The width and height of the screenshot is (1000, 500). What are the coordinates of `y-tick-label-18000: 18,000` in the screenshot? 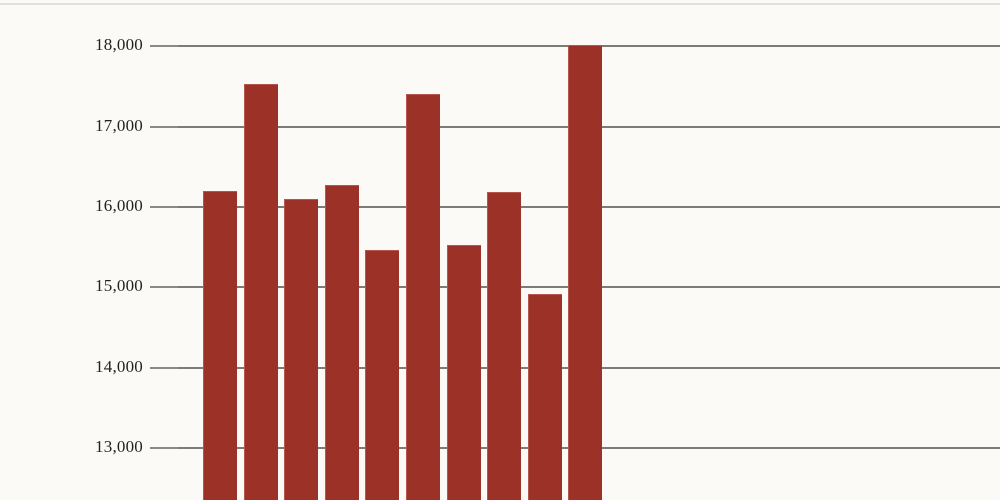 It's located at (119, 44).